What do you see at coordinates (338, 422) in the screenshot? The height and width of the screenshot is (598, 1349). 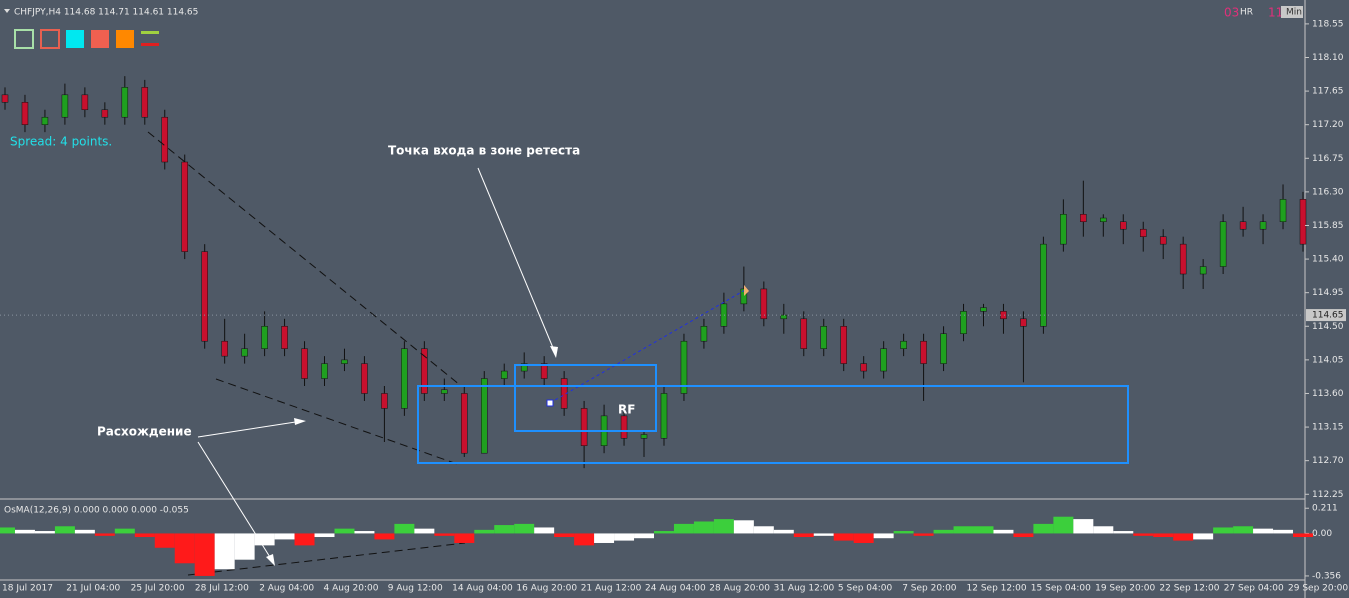 I see `divergence-line` at bounding box center [338, 422].